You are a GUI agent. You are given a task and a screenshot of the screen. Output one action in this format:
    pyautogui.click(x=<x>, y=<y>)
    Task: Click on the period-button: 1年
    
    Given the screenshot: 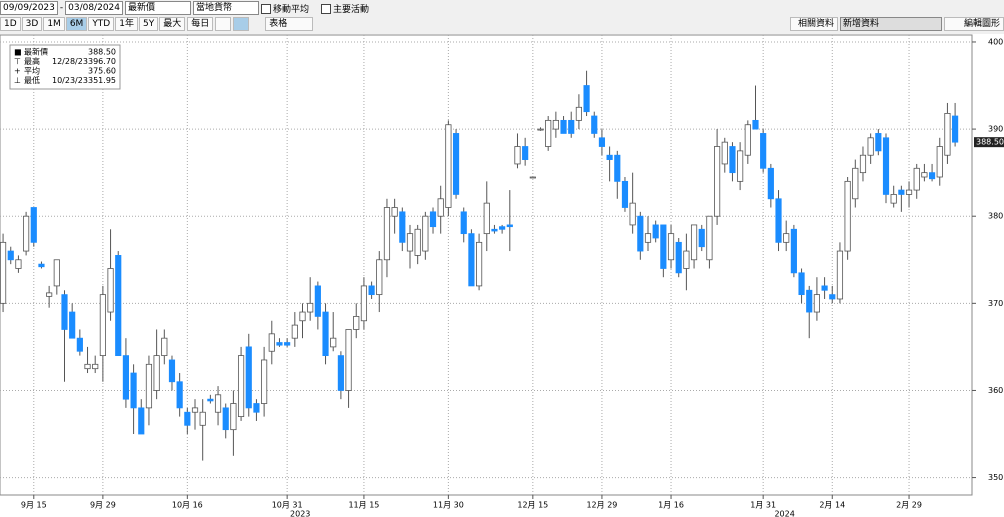 What is the action you would take?
    pyautogui.click(x=126, y=24)
    